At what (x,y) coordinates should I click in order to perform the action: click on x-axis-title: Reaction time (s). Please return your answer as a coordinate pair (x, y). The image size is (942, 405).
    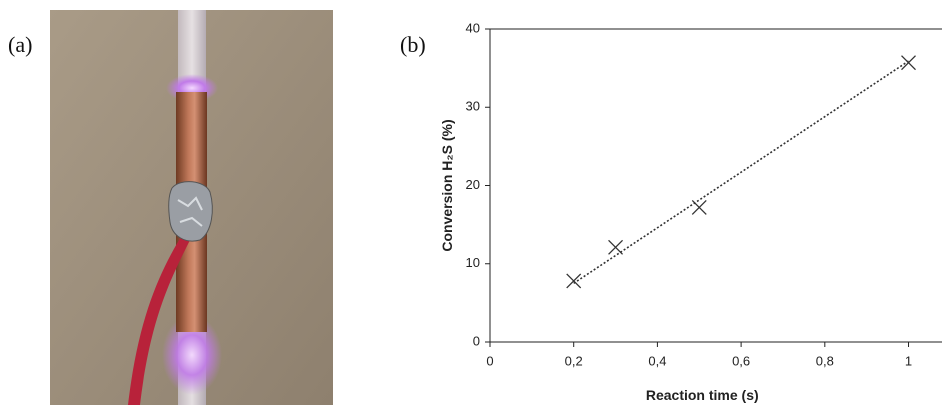
    Looking at the image, I should click on (702, 395).